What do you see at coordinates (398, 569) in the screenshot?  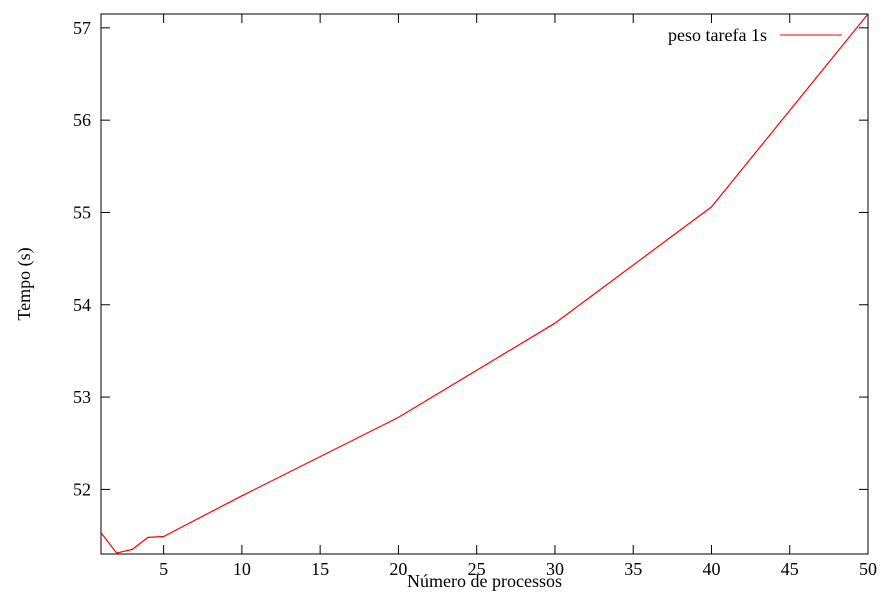 I see `x-tick-label: 20` at bounding box center [398, 569].